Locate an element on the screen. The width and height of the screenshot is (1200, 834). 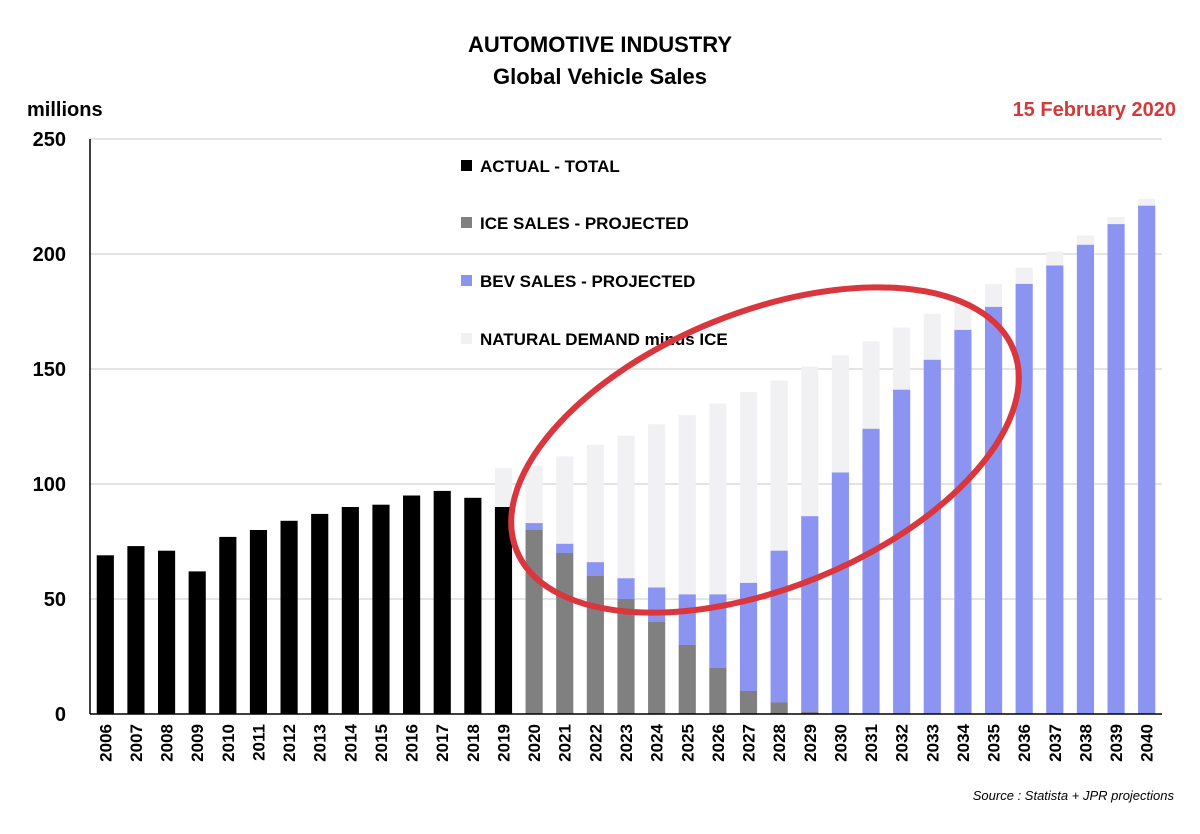
legend-label-actual: ACTUAL - TOTAL is located at coordinates (550, 166).